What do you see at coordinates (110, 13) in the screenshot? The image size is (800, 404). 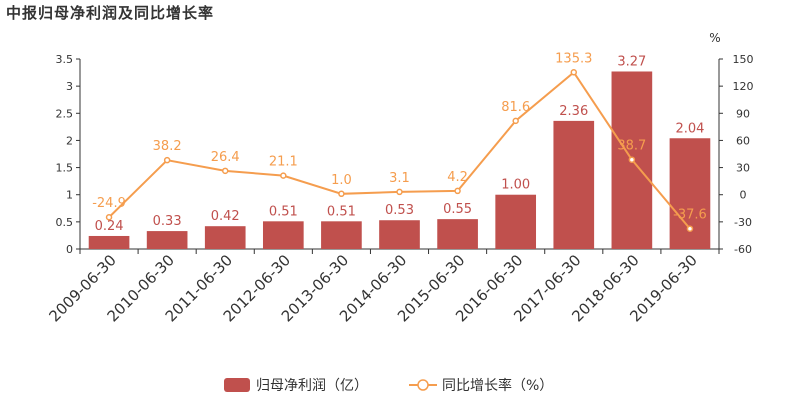 I see `chart-title: 中报归母净利润及同比增长率` at bounding box center [110, 13].